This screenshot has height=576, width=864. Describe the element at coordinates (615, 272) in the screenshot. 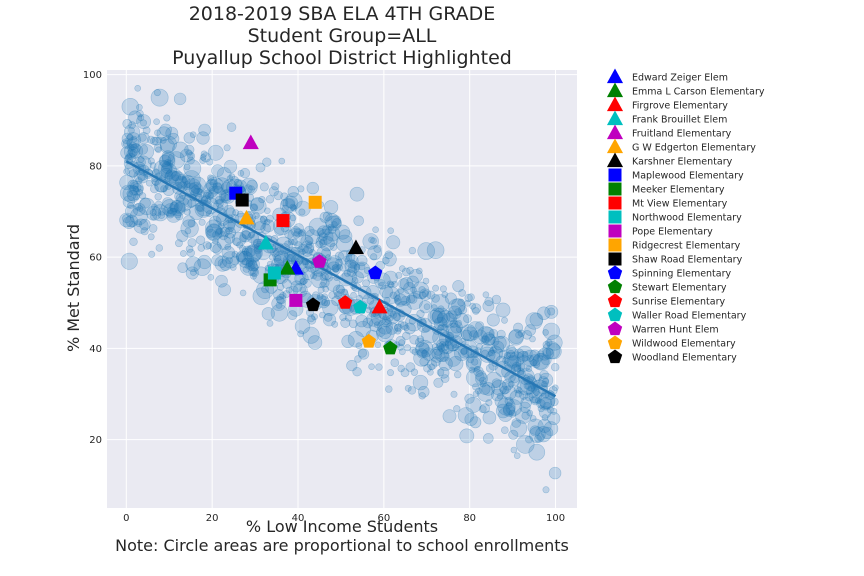

I see `legend-marker` at that location.